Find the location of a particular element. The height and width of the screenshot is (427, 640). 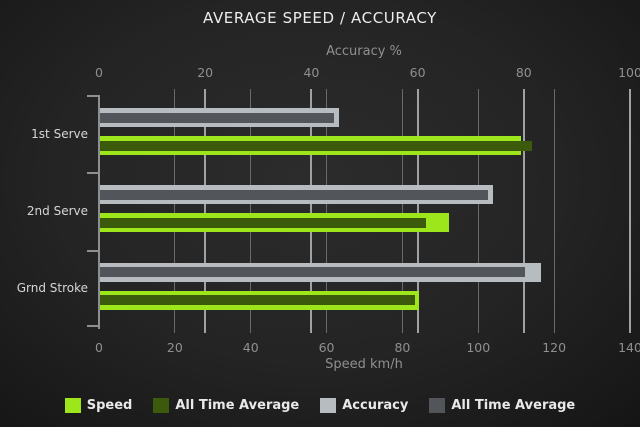

legend-label: Accuracy is located at coordinates (375, 405).